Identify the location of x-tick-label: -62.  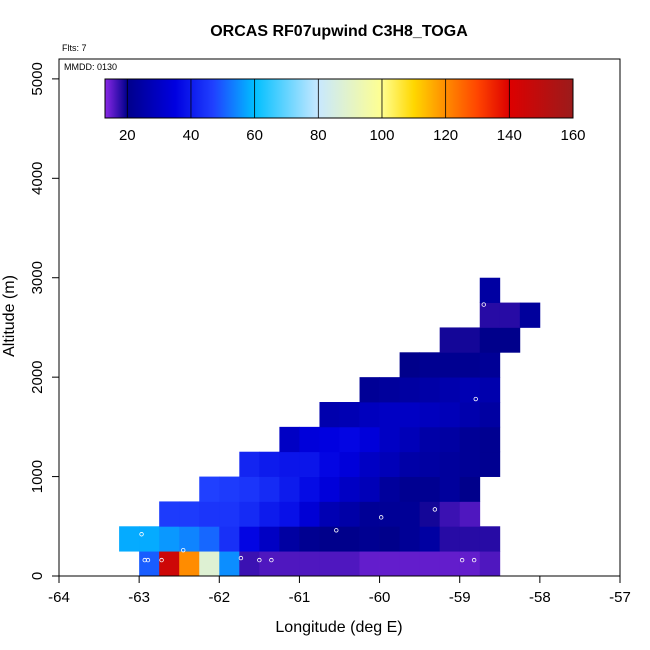
(219, 597).